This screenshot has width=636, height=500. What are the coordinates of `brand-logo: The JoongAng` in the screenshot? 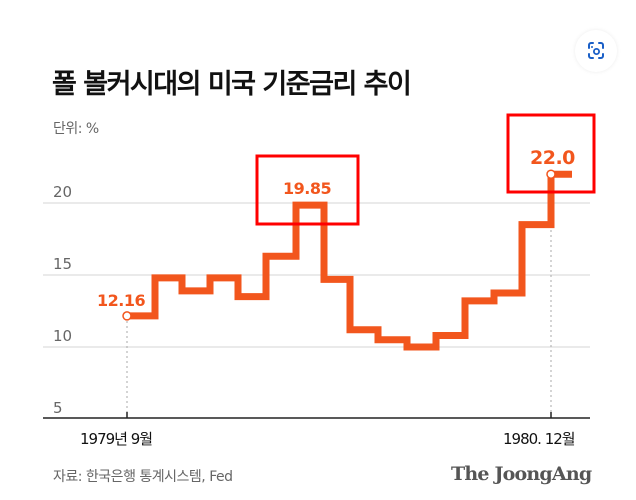 It's located at (521, 474).